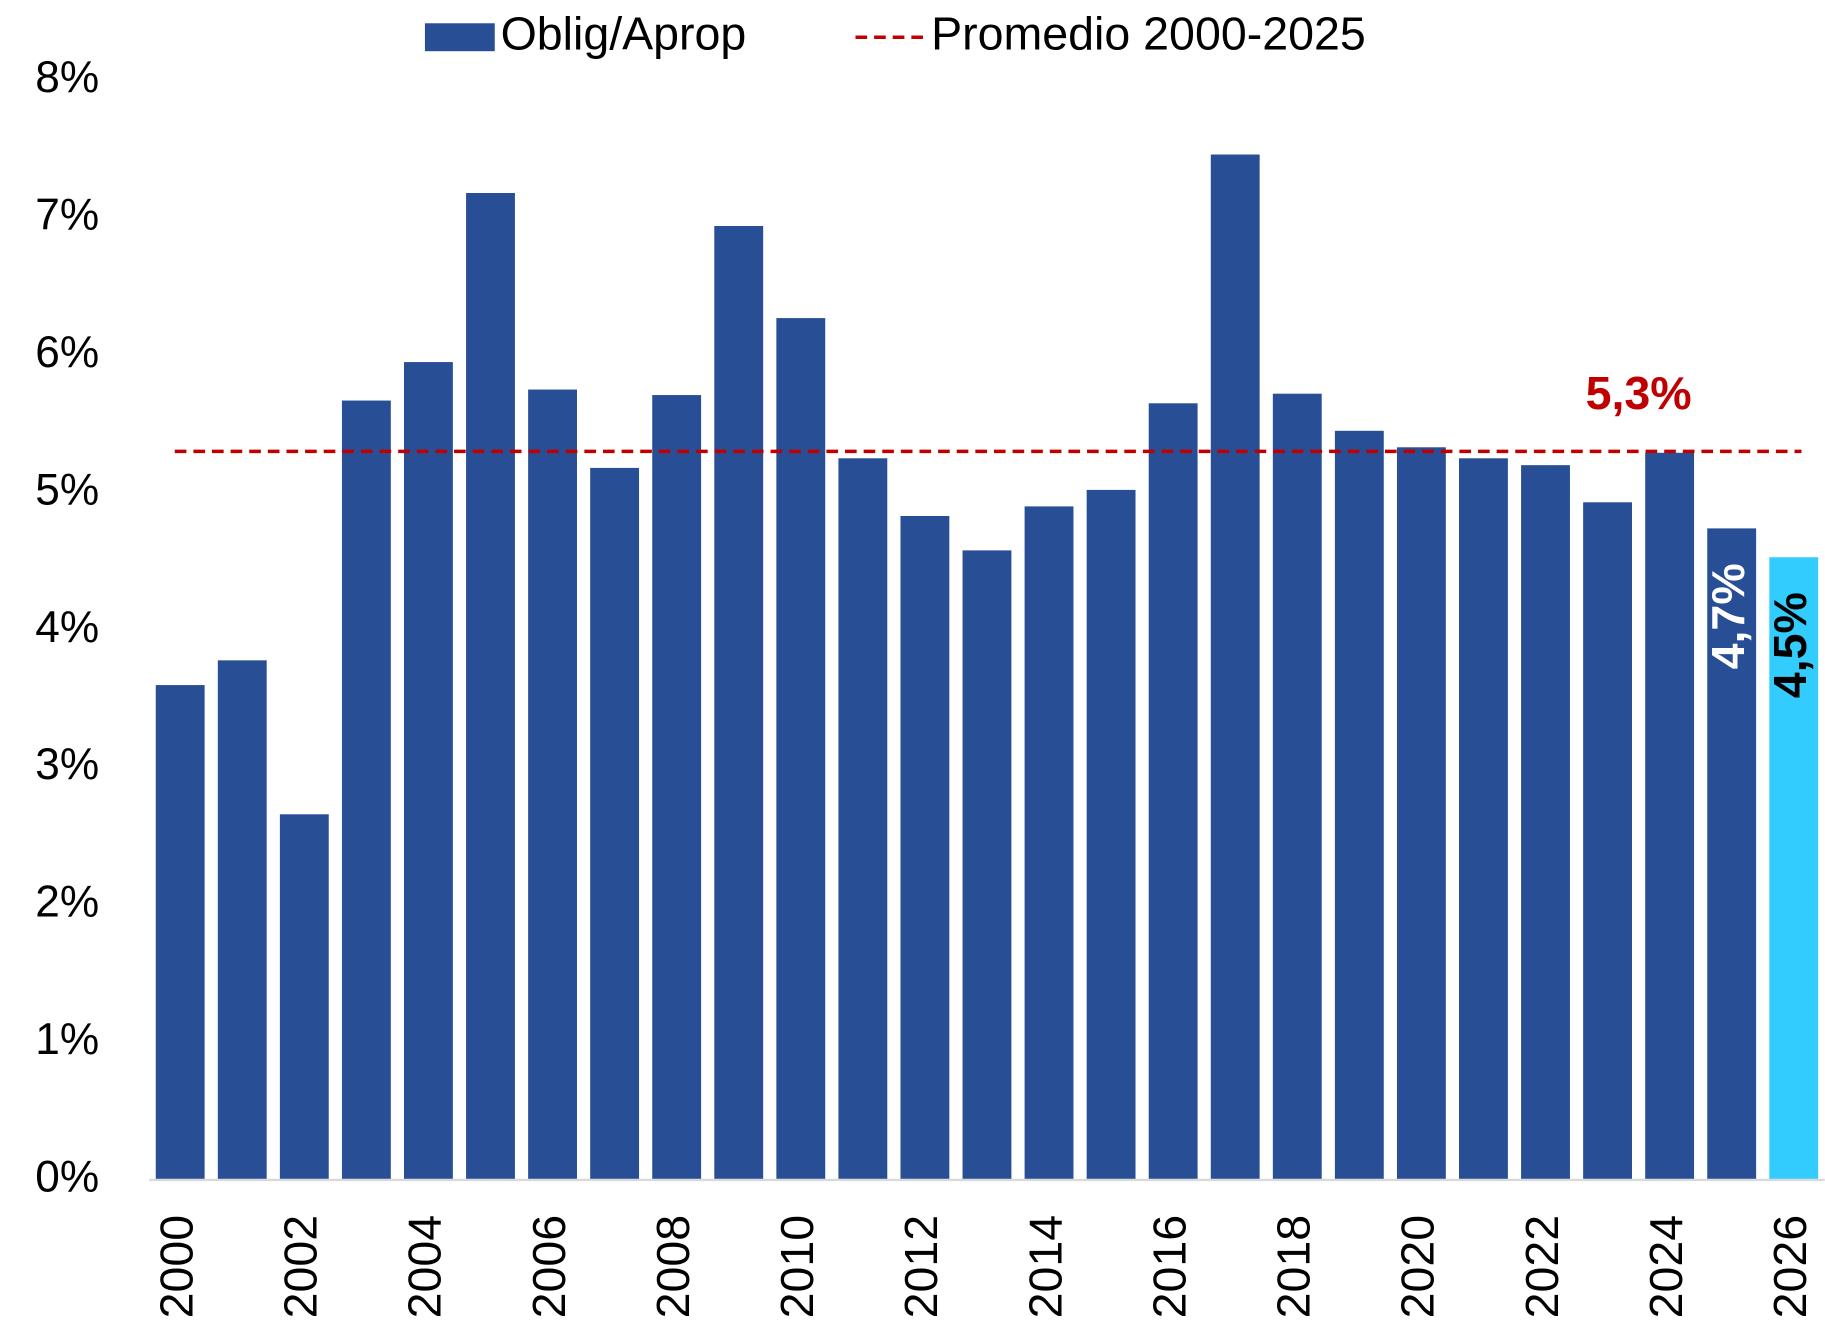 This screenshot has width=1825, height=1337. Describe the element at coordinates (67, 1177) in the screenshot. I see `y-tick-label: 0%` at that location.